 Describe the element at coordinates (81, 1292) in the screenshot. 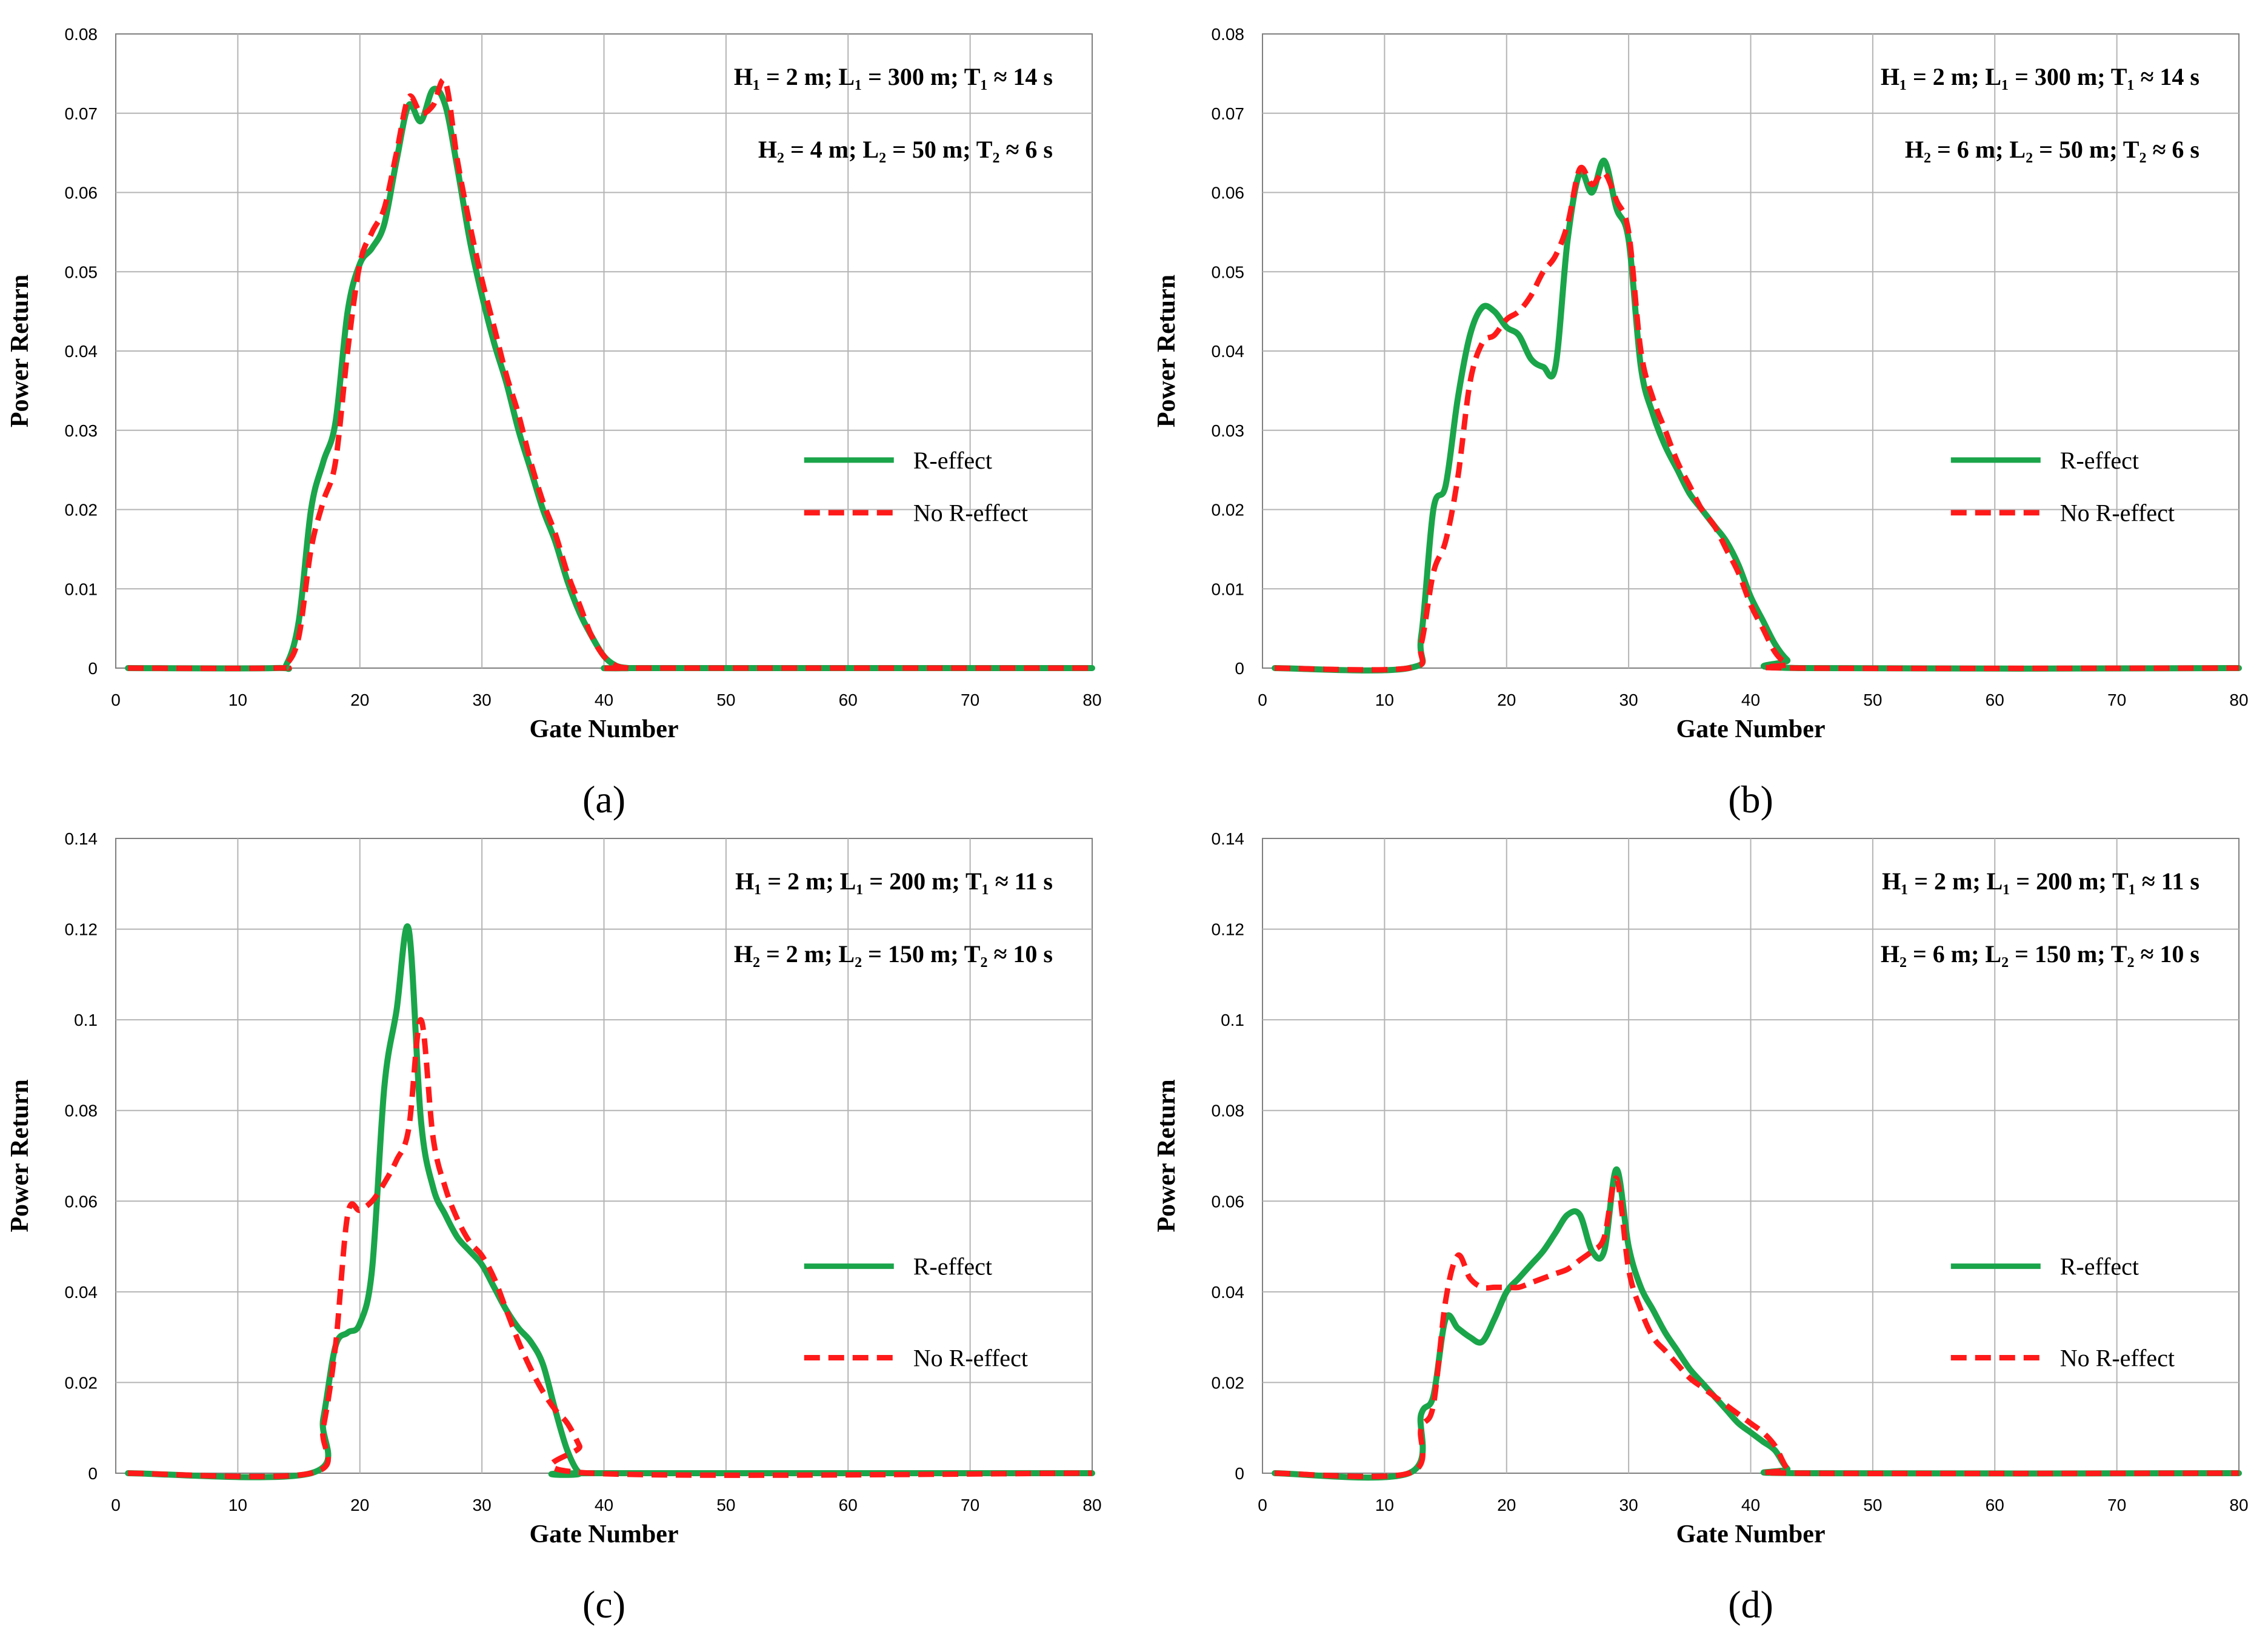

I see `y-tick-label-c: 0.04` at that location.